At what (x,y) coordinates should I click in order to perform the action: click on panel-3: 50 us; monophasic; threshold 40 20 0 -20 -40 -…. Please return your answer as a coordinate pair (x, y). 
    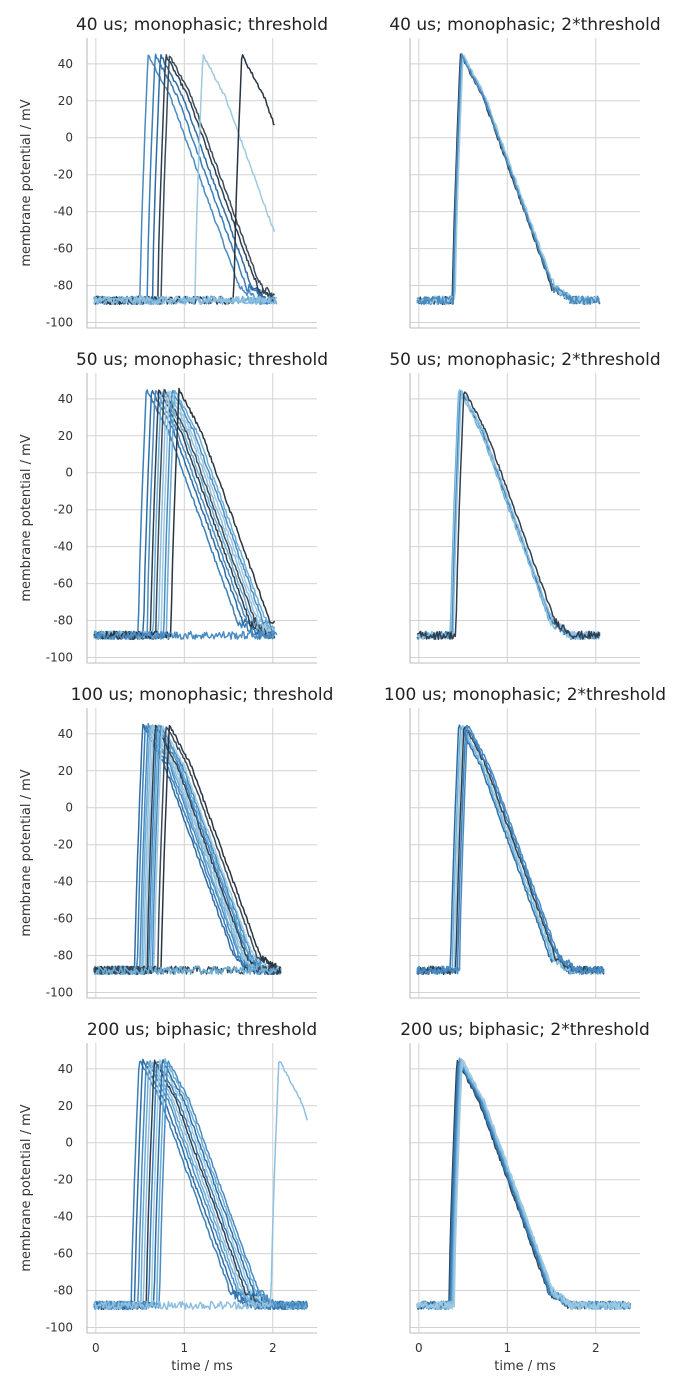
    Looking at the image, I should click on (173, 507).